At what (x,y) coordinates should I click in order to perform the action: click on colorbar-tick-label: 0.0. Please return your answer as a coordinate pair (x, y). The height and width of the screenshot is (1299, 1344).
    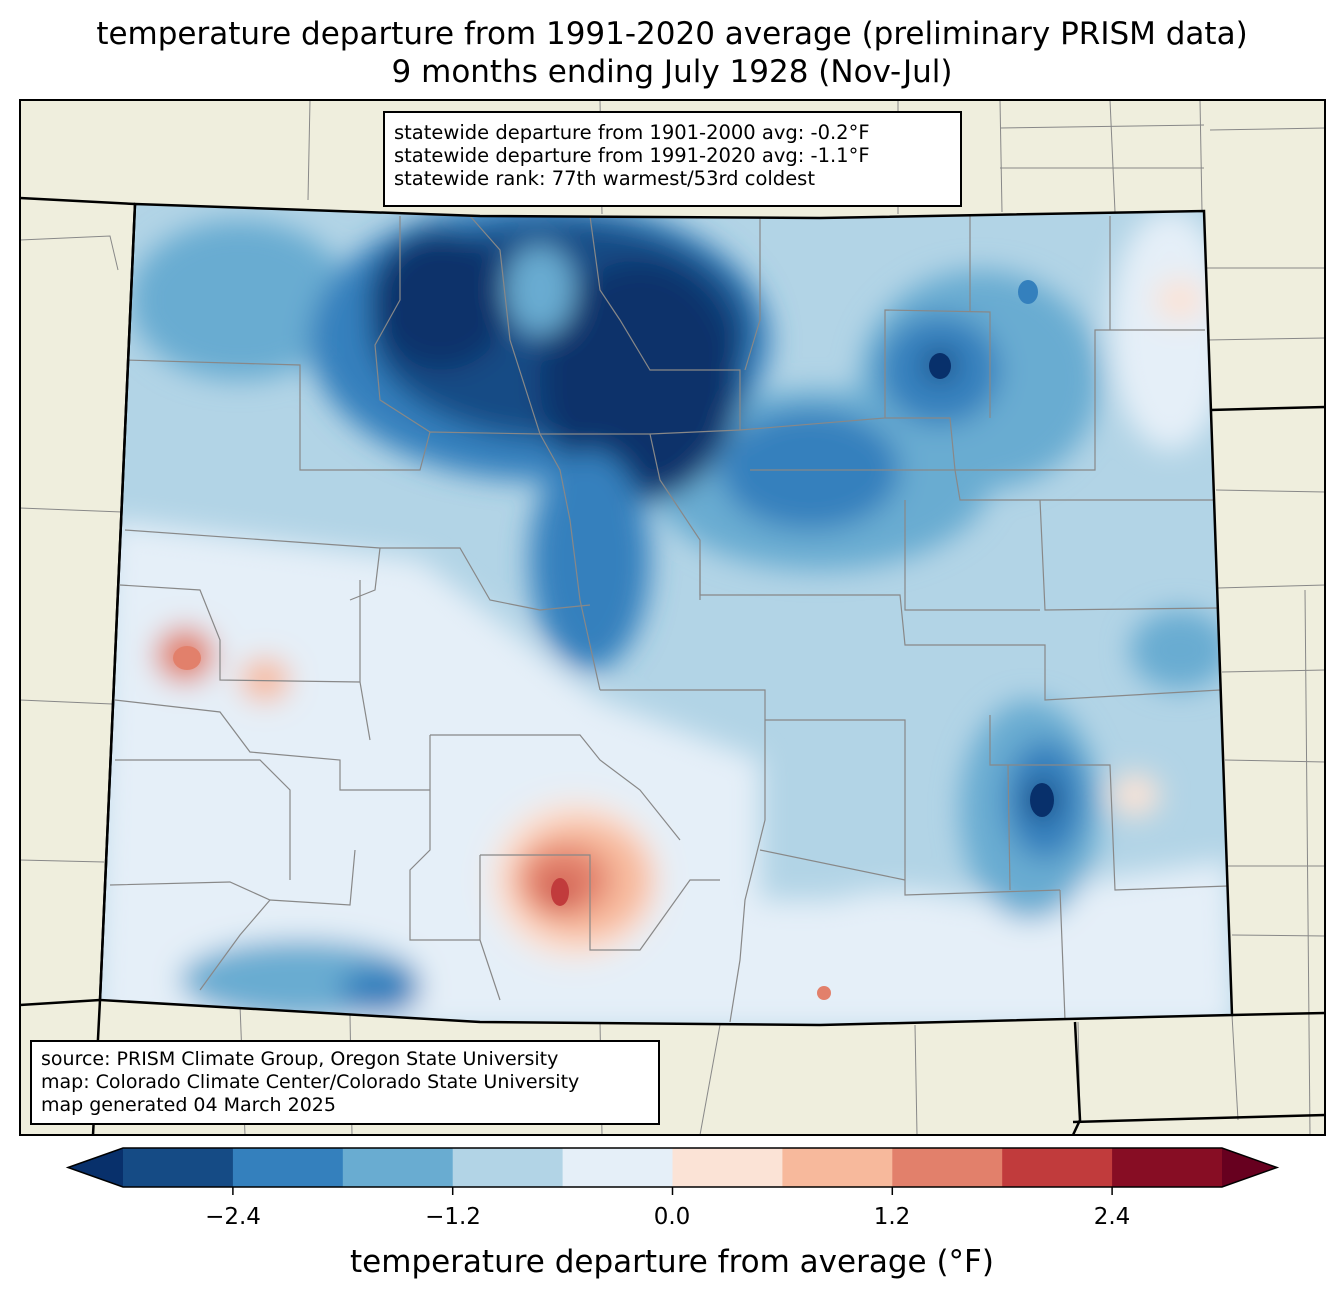
    Looking at the image, I should click on (672, 1217).